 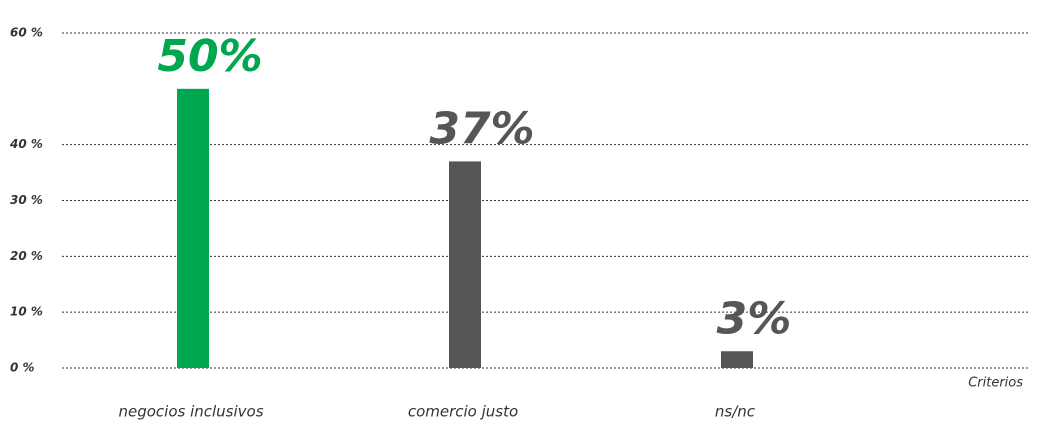 I want to click on value-label: 3%, so click(x=754, y=318).